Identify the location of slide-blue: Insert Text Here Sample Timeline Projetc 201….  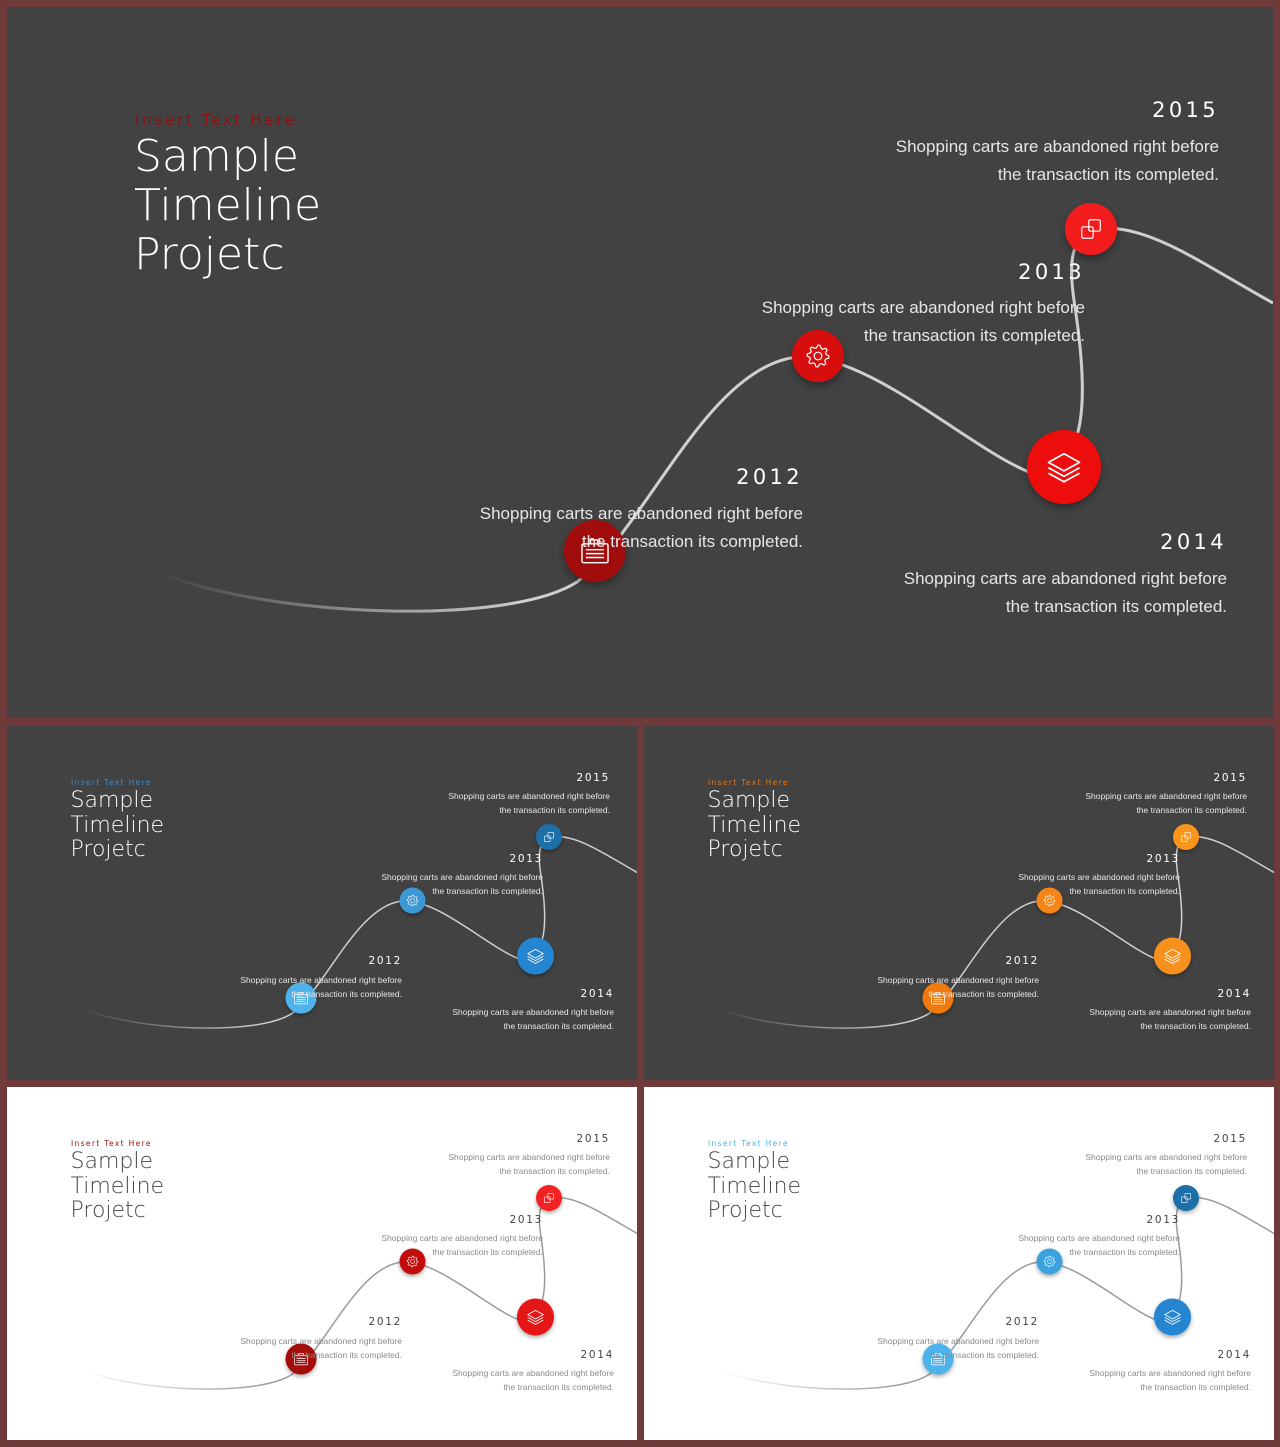
(322, 903).